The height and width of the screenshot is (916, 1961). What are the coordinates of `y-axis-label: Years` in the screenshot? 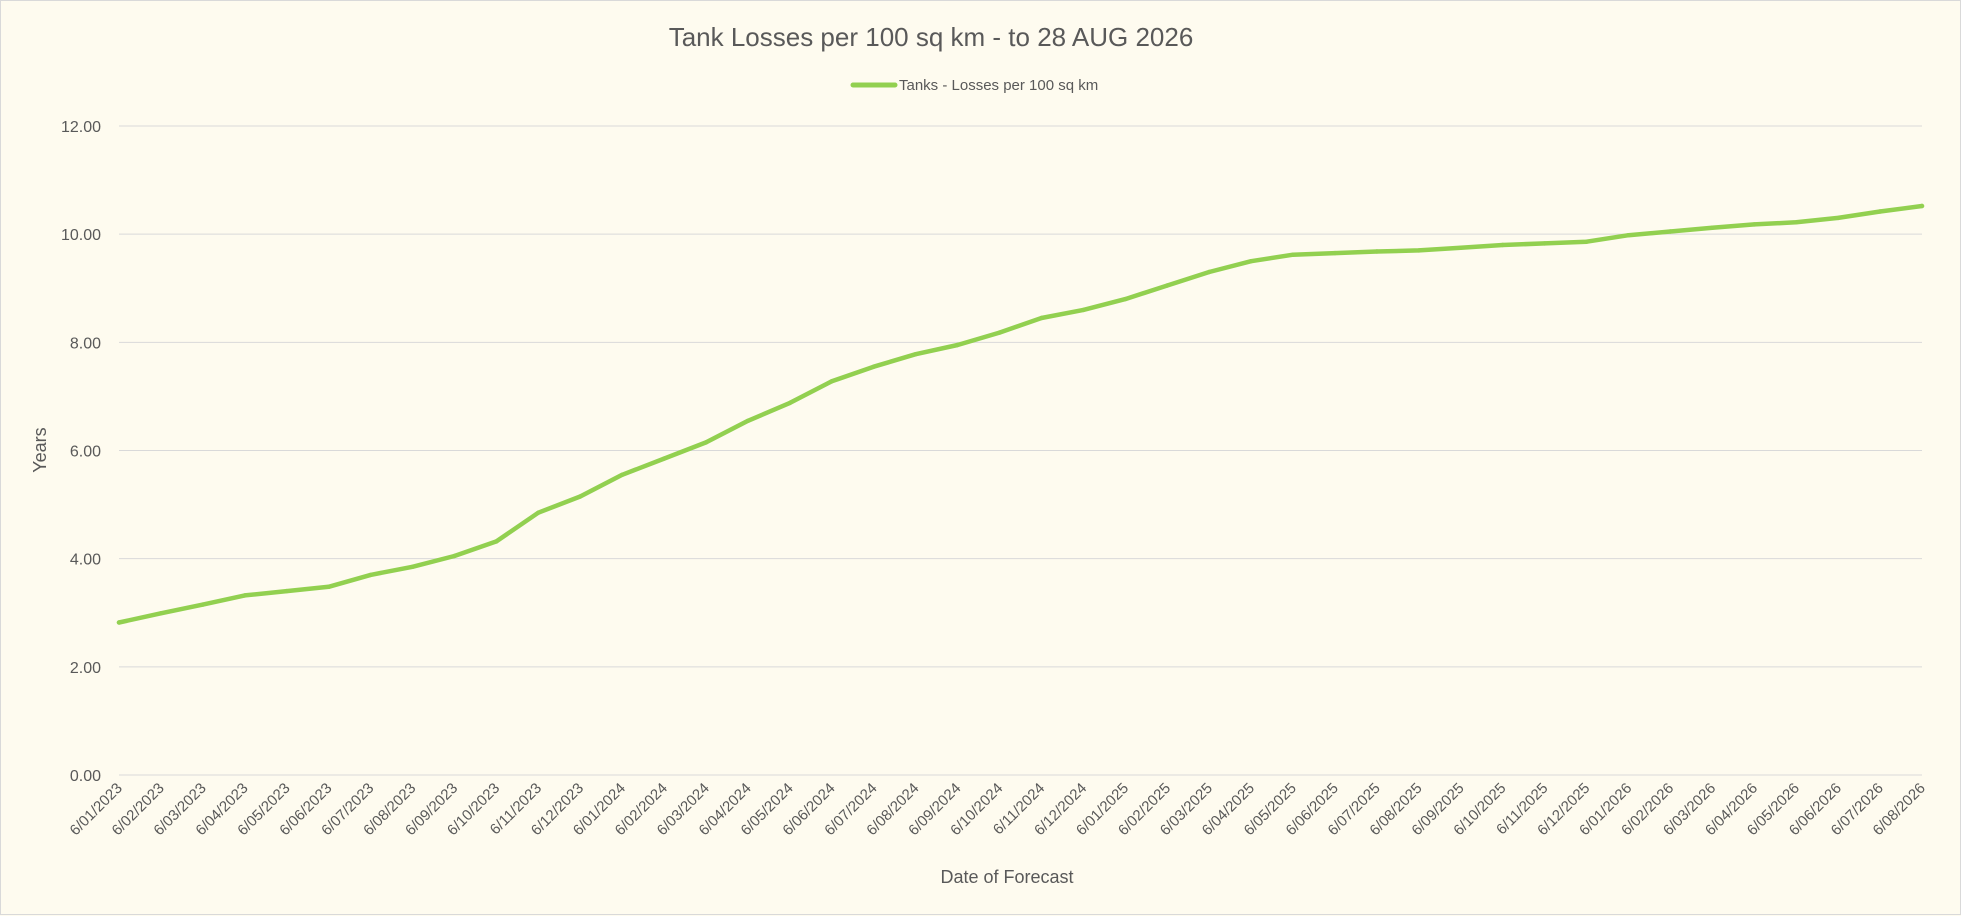 It's located at (40, 449).